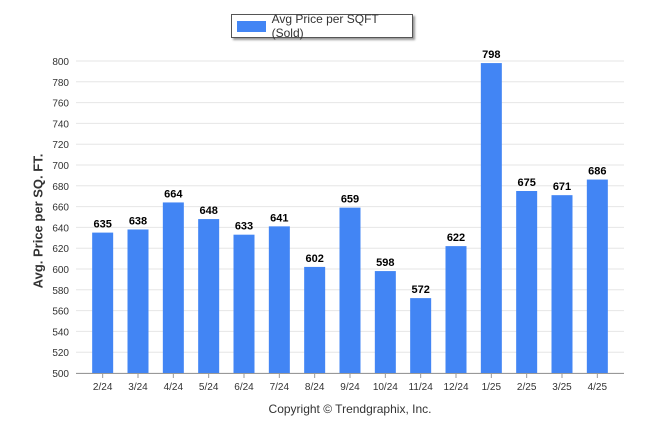 This screenshot has width=646, height=434. What do you see at coordinates (562, 187) in the screenshot?
I see `bar-value-label: 671` at bounding box center [562, 187].